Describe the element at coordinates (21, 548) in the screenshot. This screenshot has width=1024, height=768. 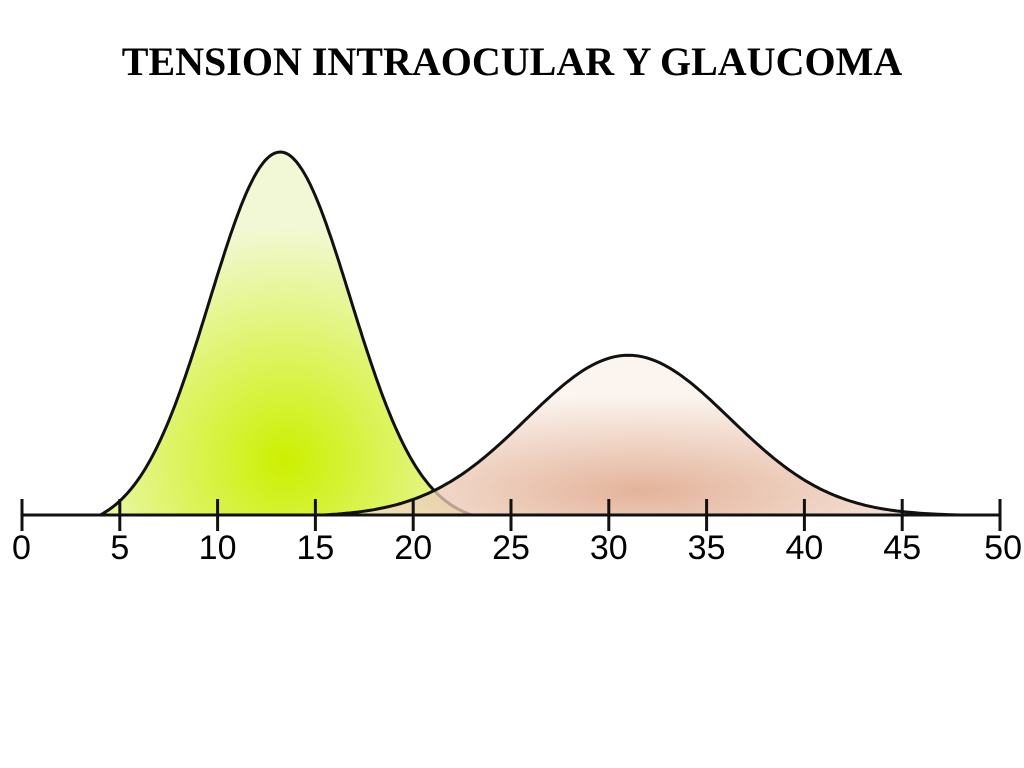
I see `x-tick-label: 0` at that location.